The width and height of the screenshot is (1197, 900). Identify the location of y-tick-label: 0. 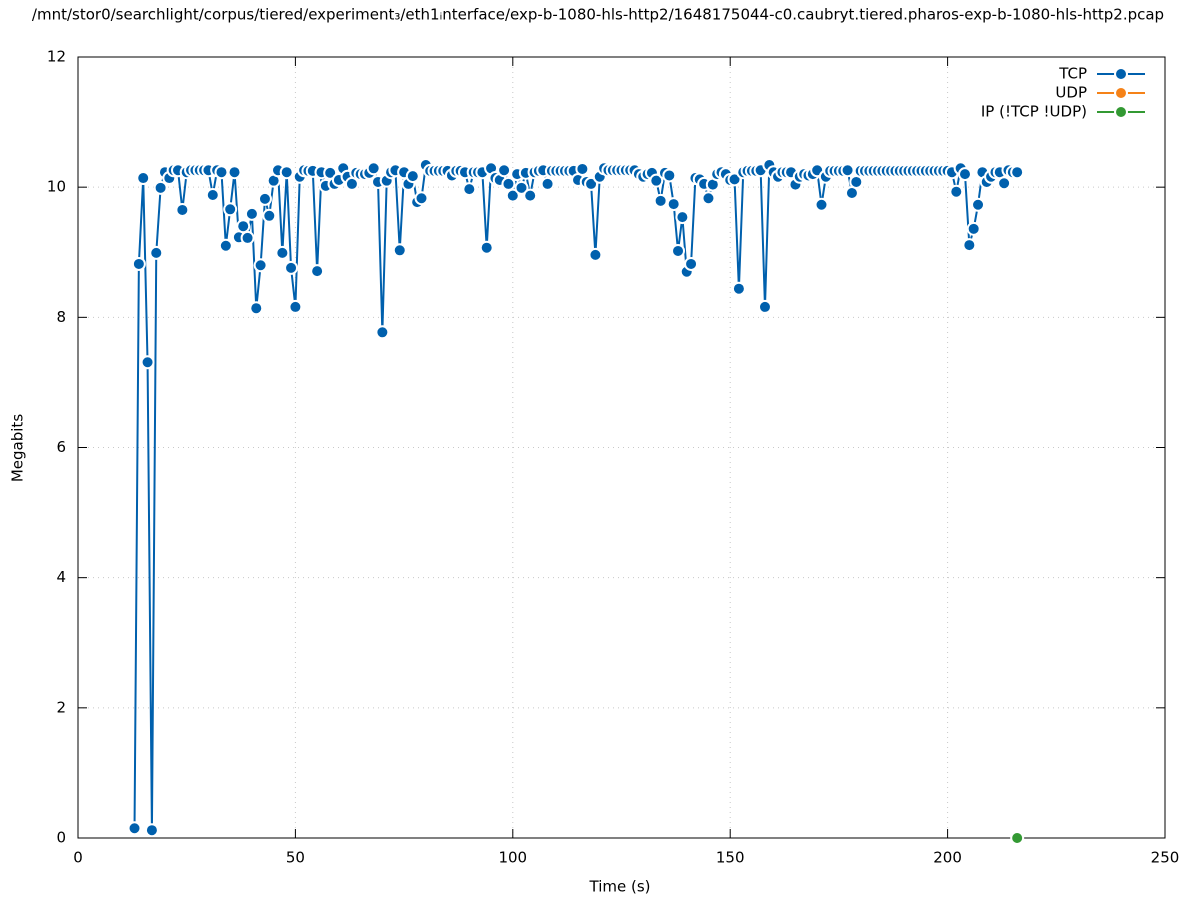
(61, 838).